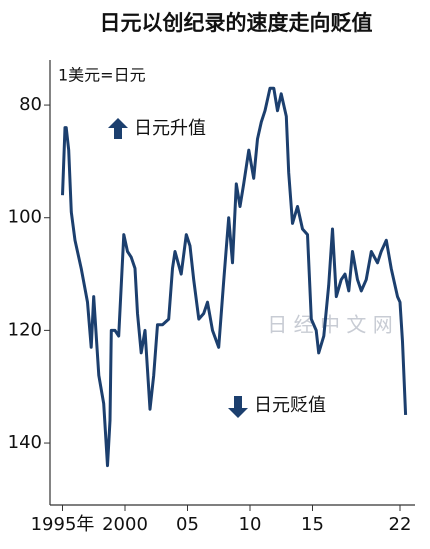 The image size is (430, 549). Describe the element at coordinates (290, 405) in the screenshot. I see `annotation: 日元贬值` at that location.